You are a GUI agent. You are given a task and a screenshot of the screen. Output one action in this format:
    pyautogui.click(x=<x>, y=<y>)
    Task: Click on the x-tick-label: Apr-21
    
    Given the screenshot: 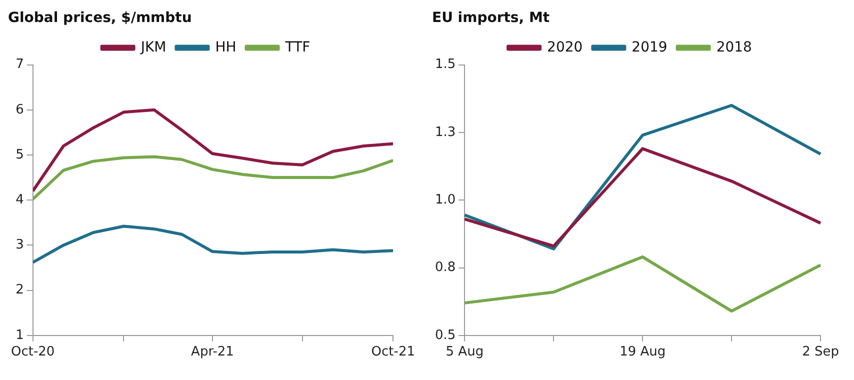 What is the action you would take?
    pyautogui.click(x=212, y=352)
    